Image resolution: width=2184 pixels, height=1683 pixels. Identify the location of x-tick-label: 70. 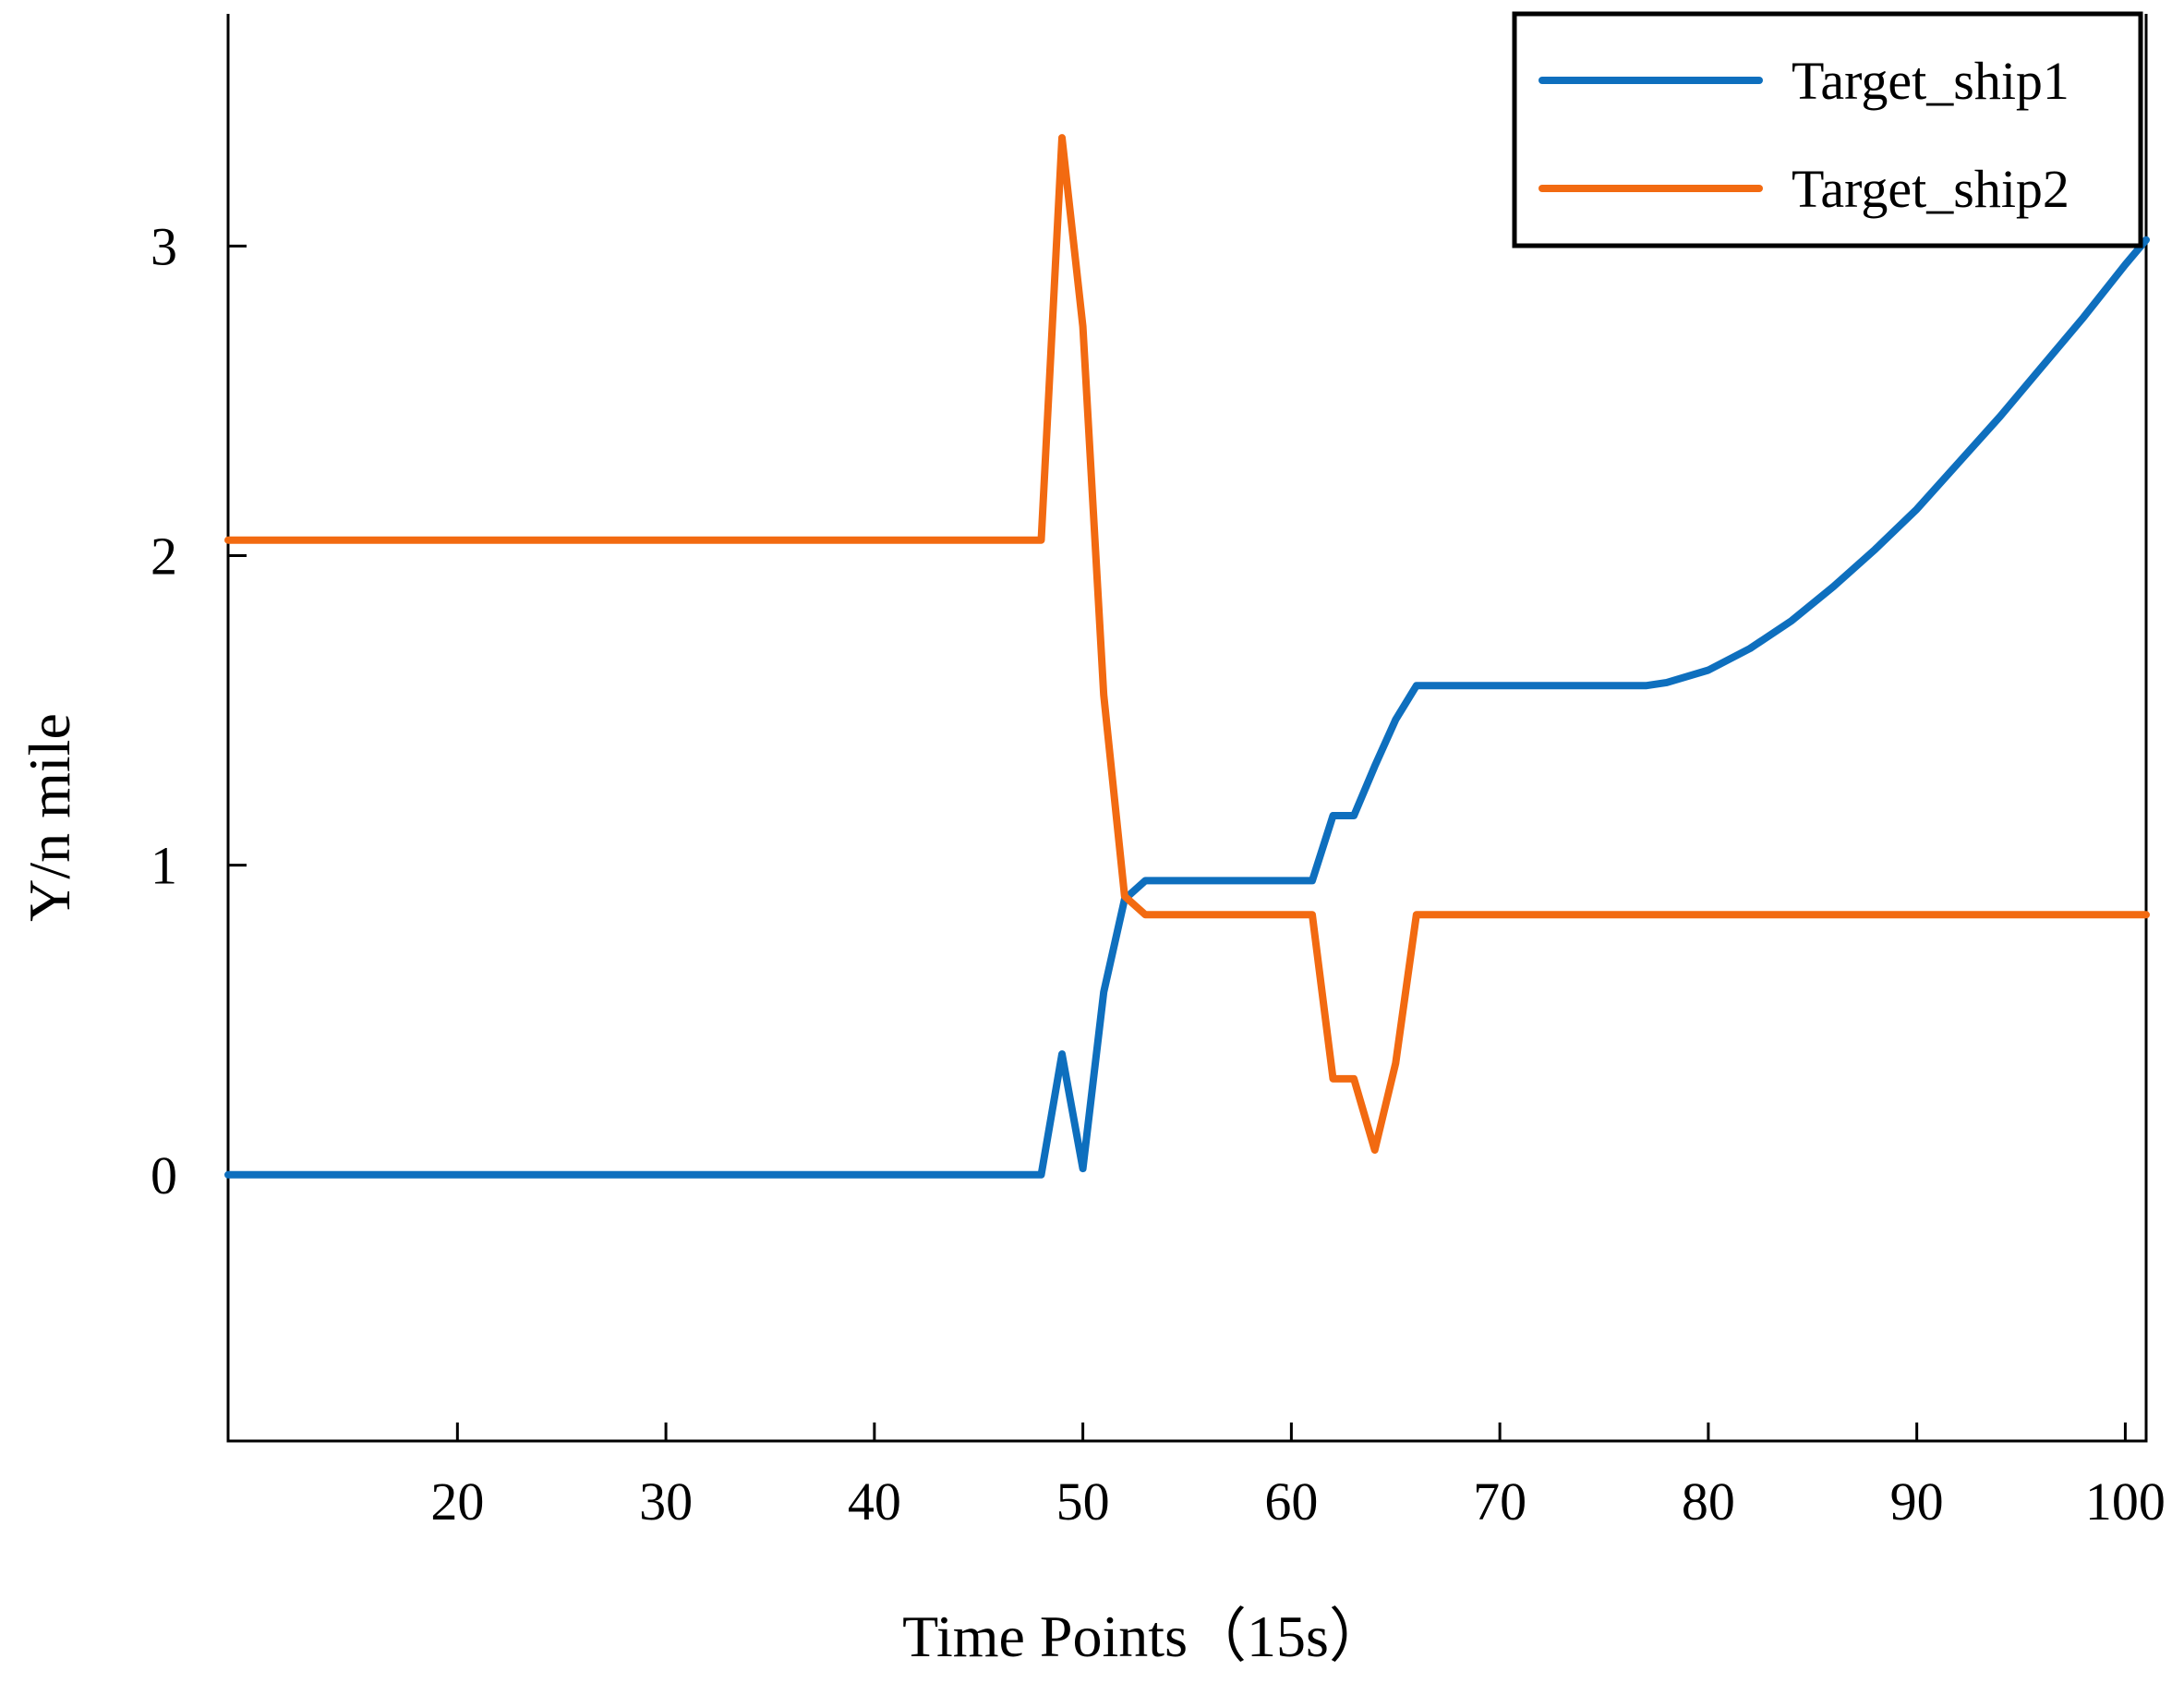
(1499, 1501).